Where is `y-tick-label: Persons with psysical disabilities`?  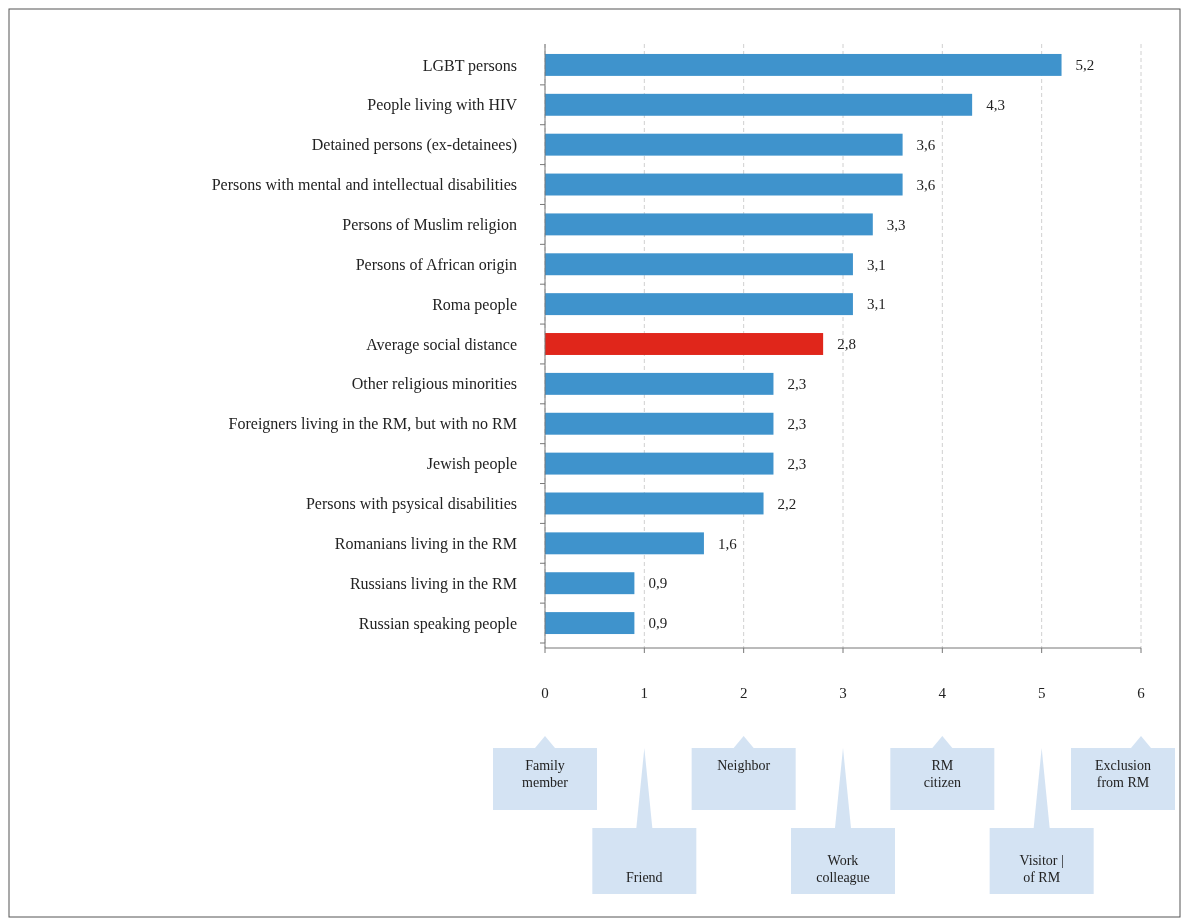 y-tick-label: Persons with psysical disabilities is located at coordinates (411, 504).